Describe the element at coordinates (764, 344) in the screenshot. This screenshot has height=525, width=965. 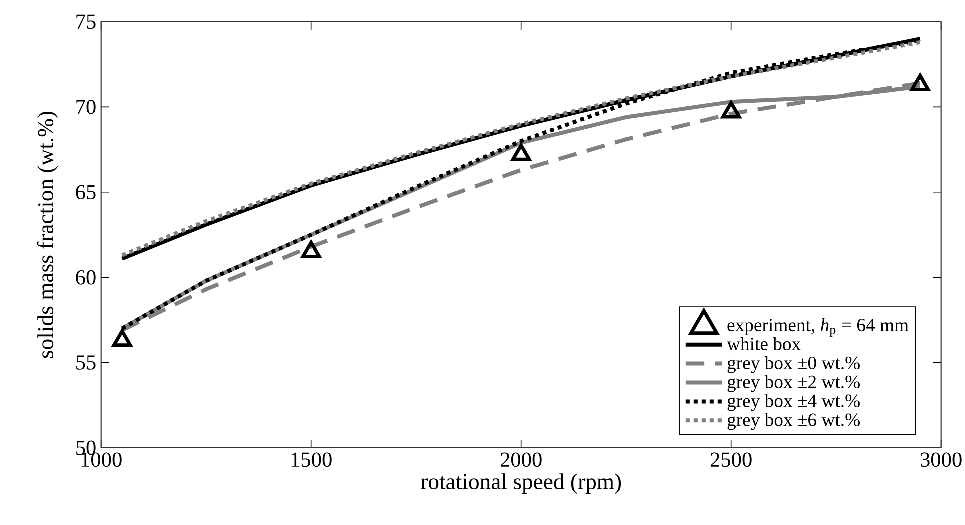
I see `legend-label: white box` at that location.